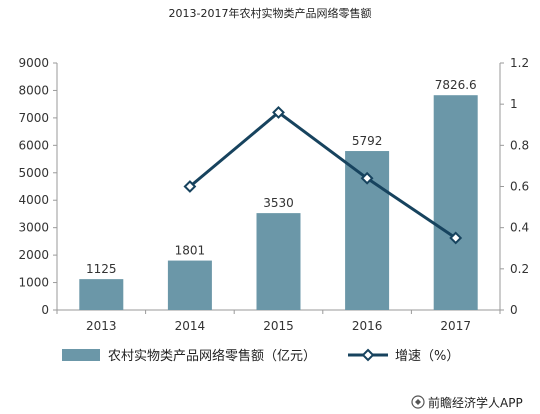  What do you see at coordinates (33, 63) in the screenshot?
I see `y-left-tick-label: 9000` at bounding box center [33, 63].